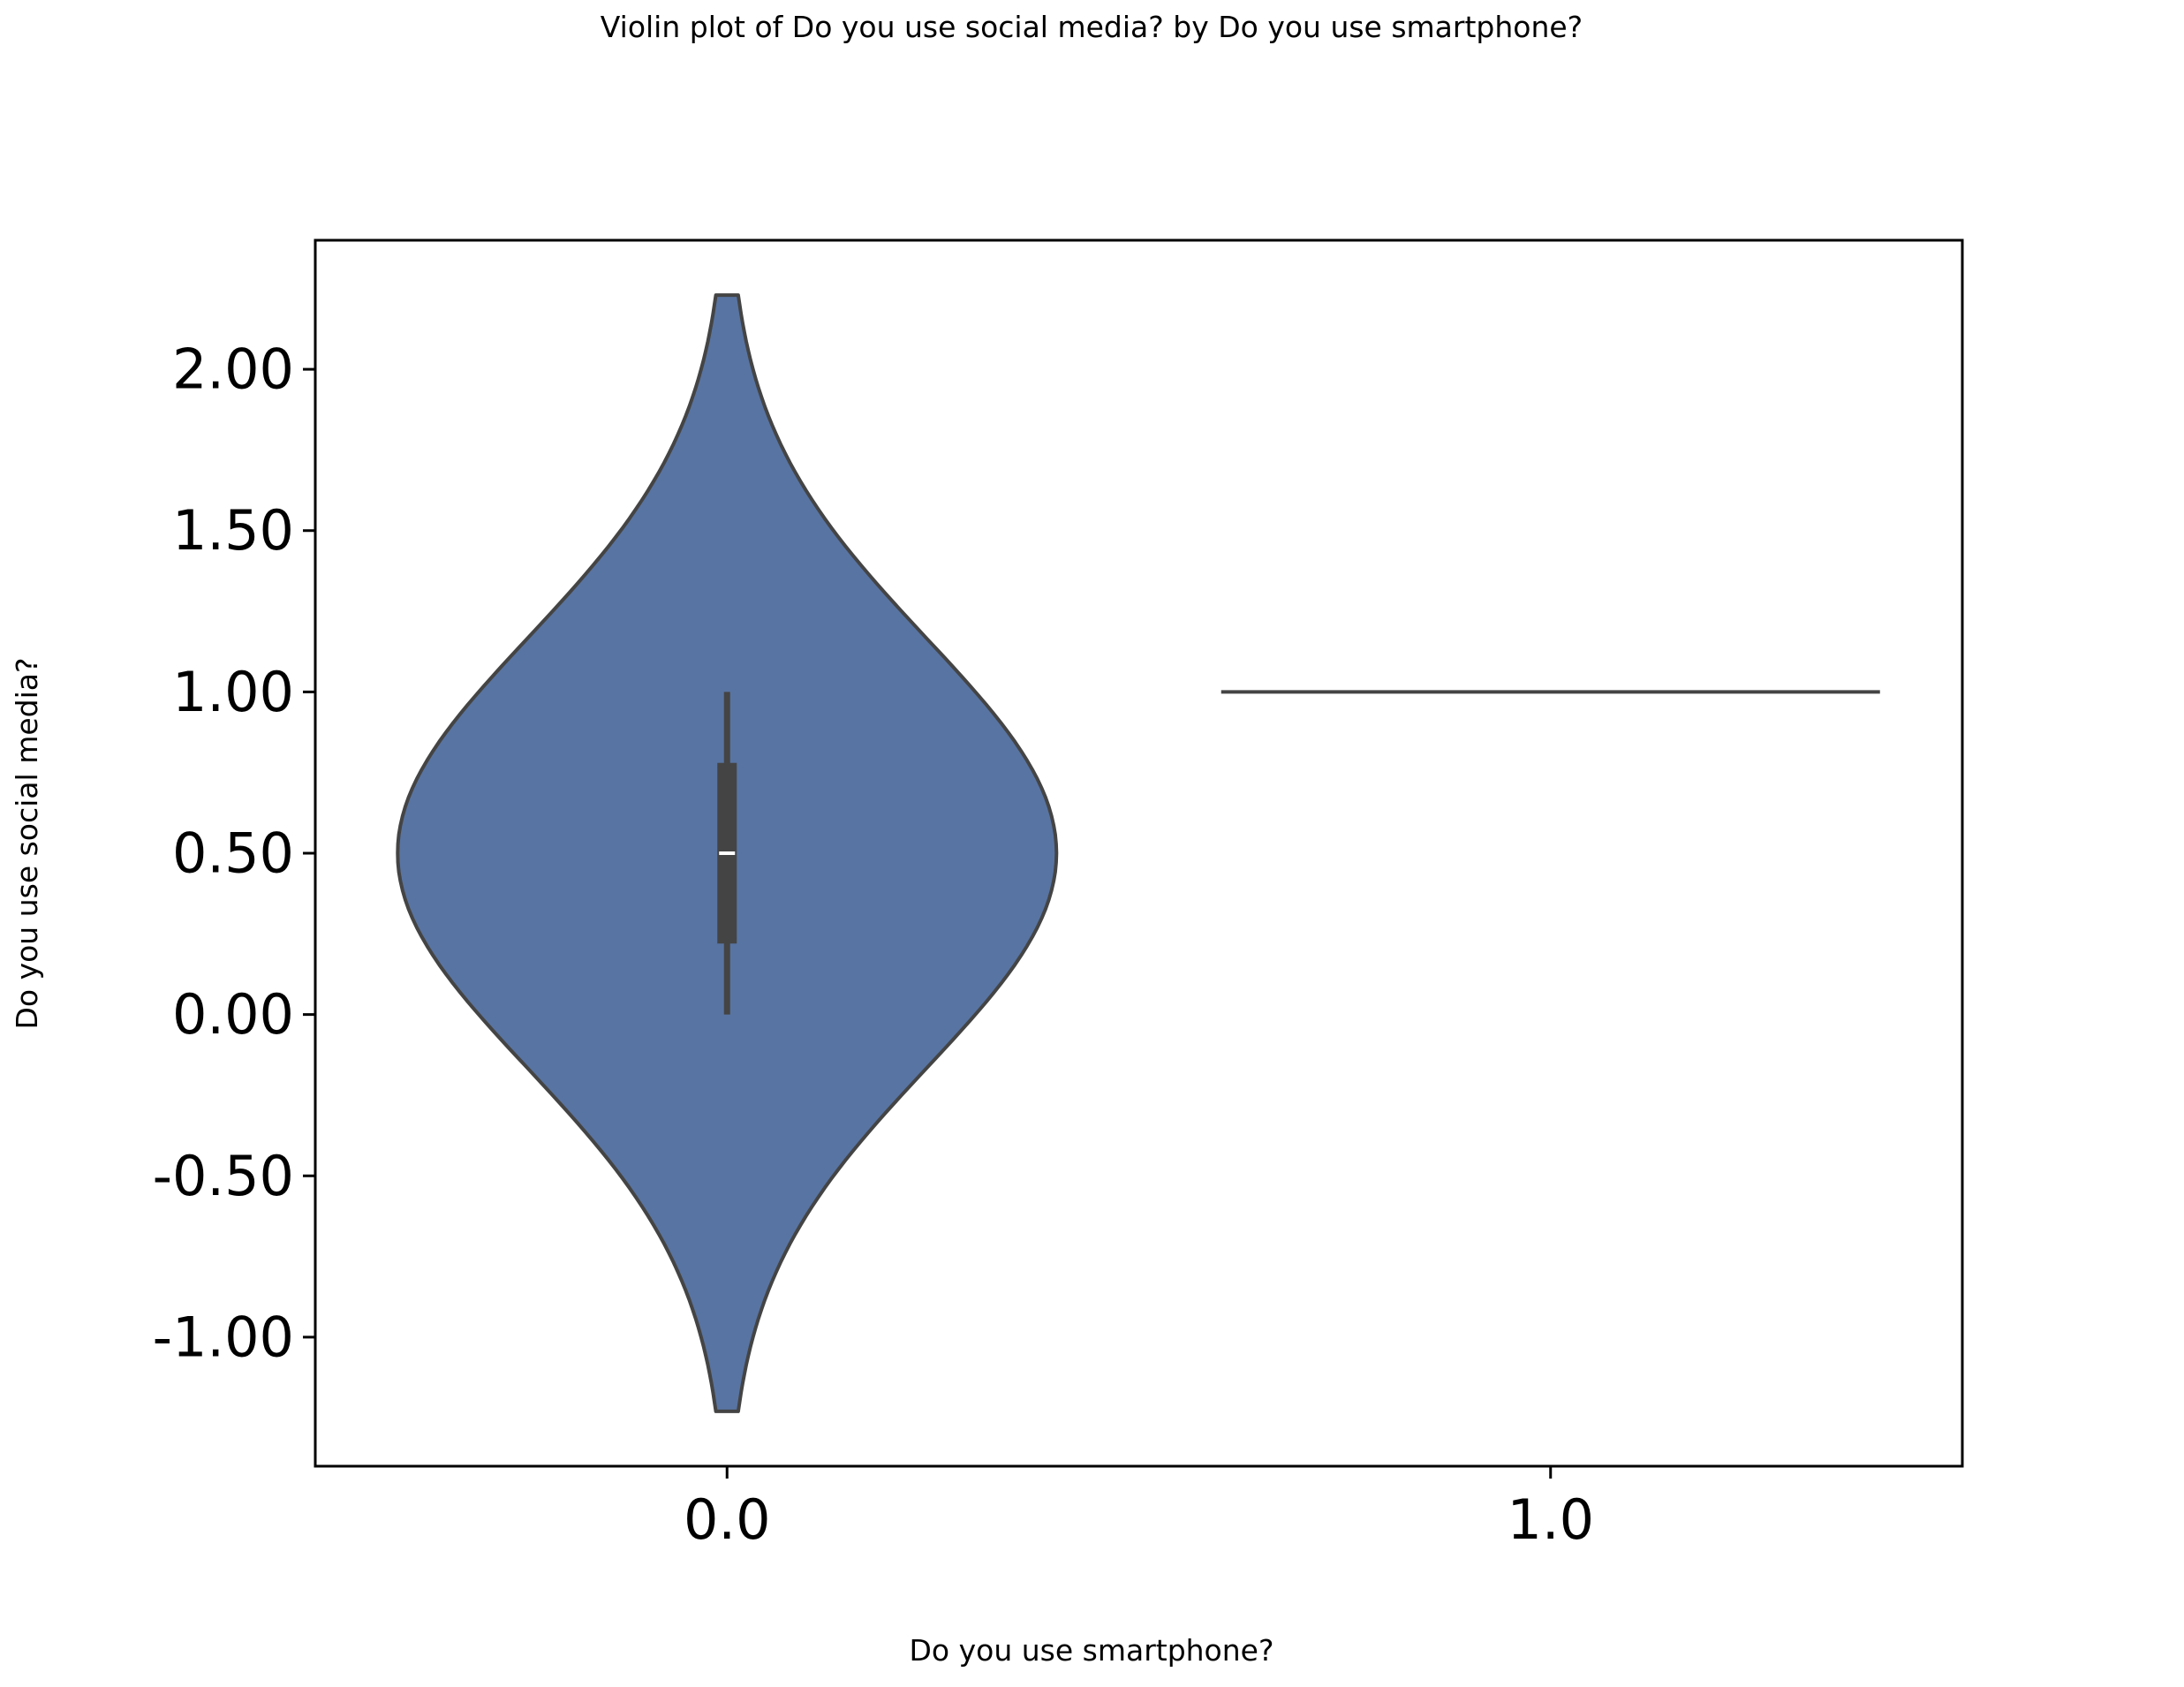 The width and height of the screenshot is (2184, 1687). Describe the element at coordinates (233, 692) in the screenshot. I see `y-tick-label: 1.00` at that location.